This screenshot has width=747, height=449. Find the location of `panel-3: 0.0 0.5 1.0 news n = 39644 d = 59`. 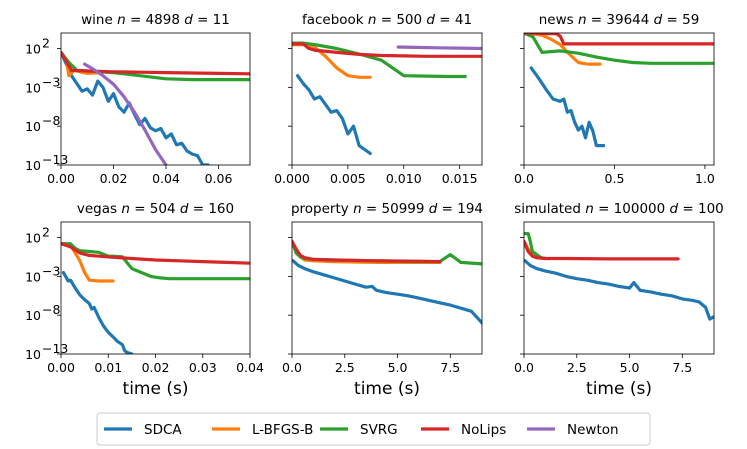

panel-3: 0.0 0.5 1.0 news n = 39644 d = 59 is located at coordinates (614, 99).